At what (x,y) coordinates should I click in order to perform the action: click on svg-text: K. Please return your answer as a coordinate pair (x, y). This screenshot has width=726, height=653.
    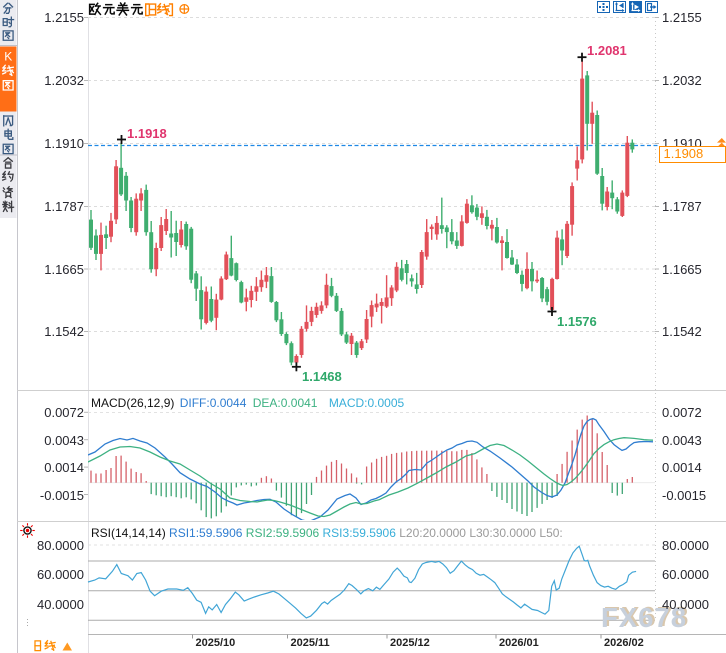
    Looking at the image, I should click on (8, 57).